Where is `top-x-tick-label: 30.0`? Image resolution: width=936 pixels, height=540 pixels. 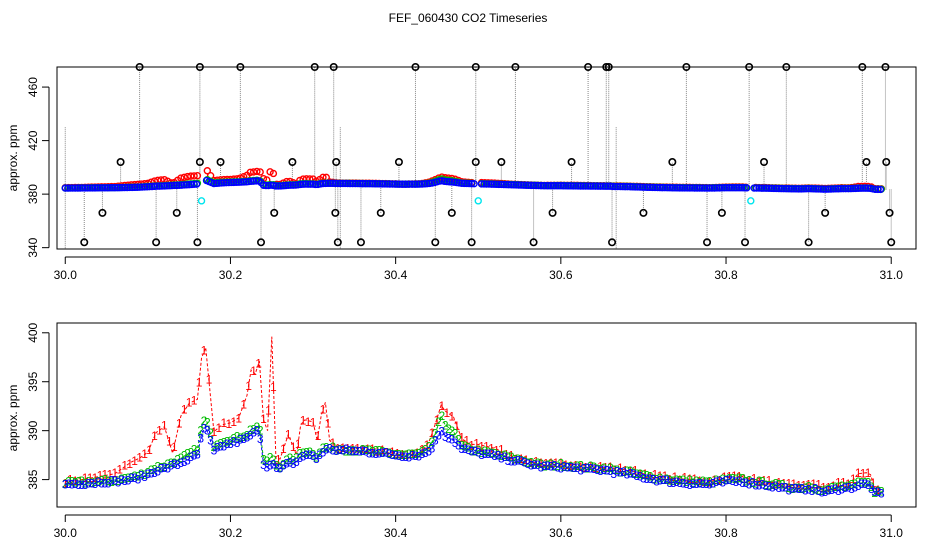 top-x-tick-label: 30.0 is located at coordinates (66, 275).